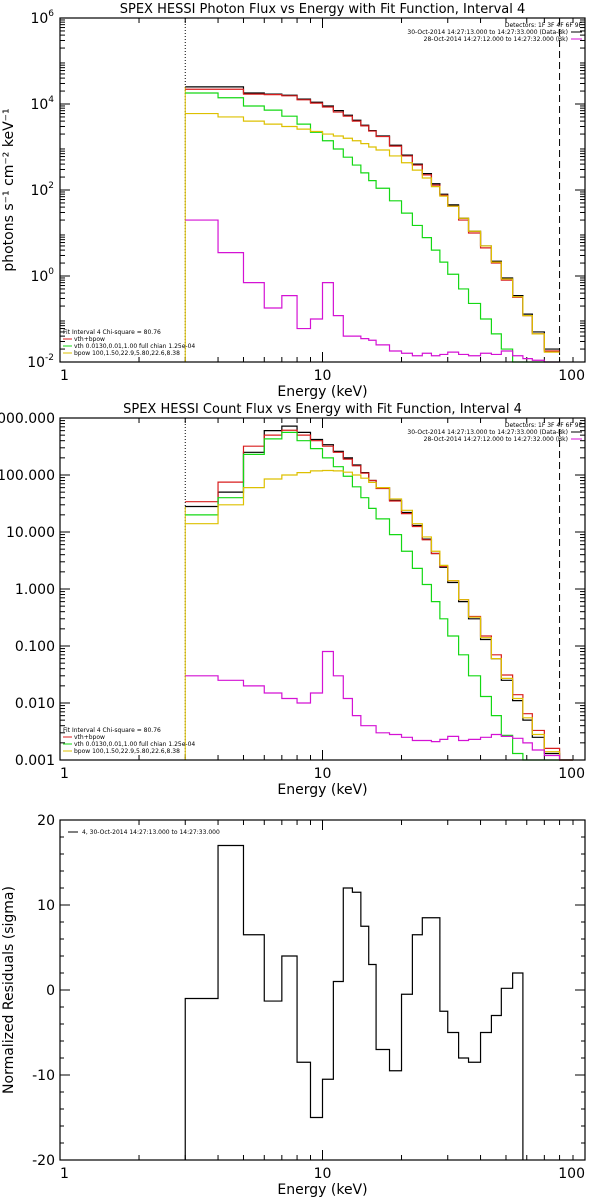 The height and width of the screenshot is (1200, 600). I want to click on y-tick-label: 10², so click(42, 190).